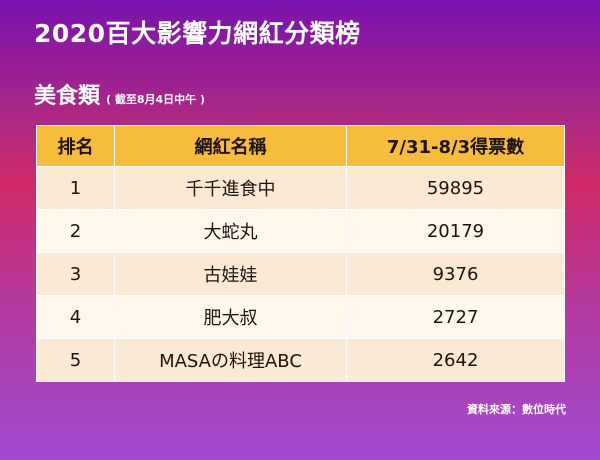 The image size is (600, 460). What do you see at coordinates (455, 146) in the screenshot?
I see `column-header-votes: 7/31-8/3得票數` at bounding box center [455, 146].